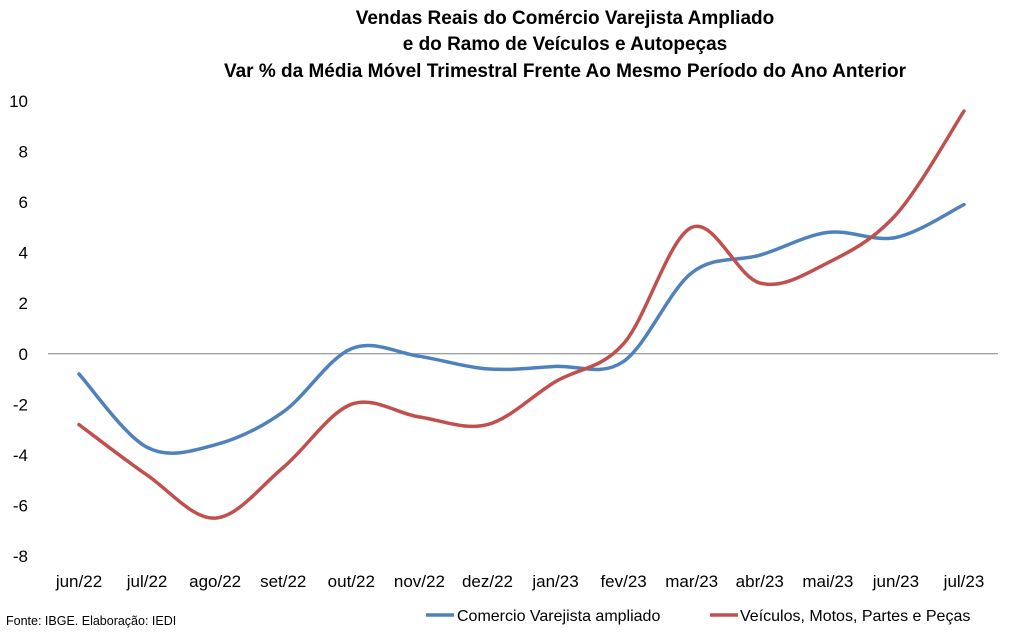 This screenshot has width=1013, height=632. I want to click on source-note: Fonte: IBGE. Elaboração: IEDI, so click(91, 621).